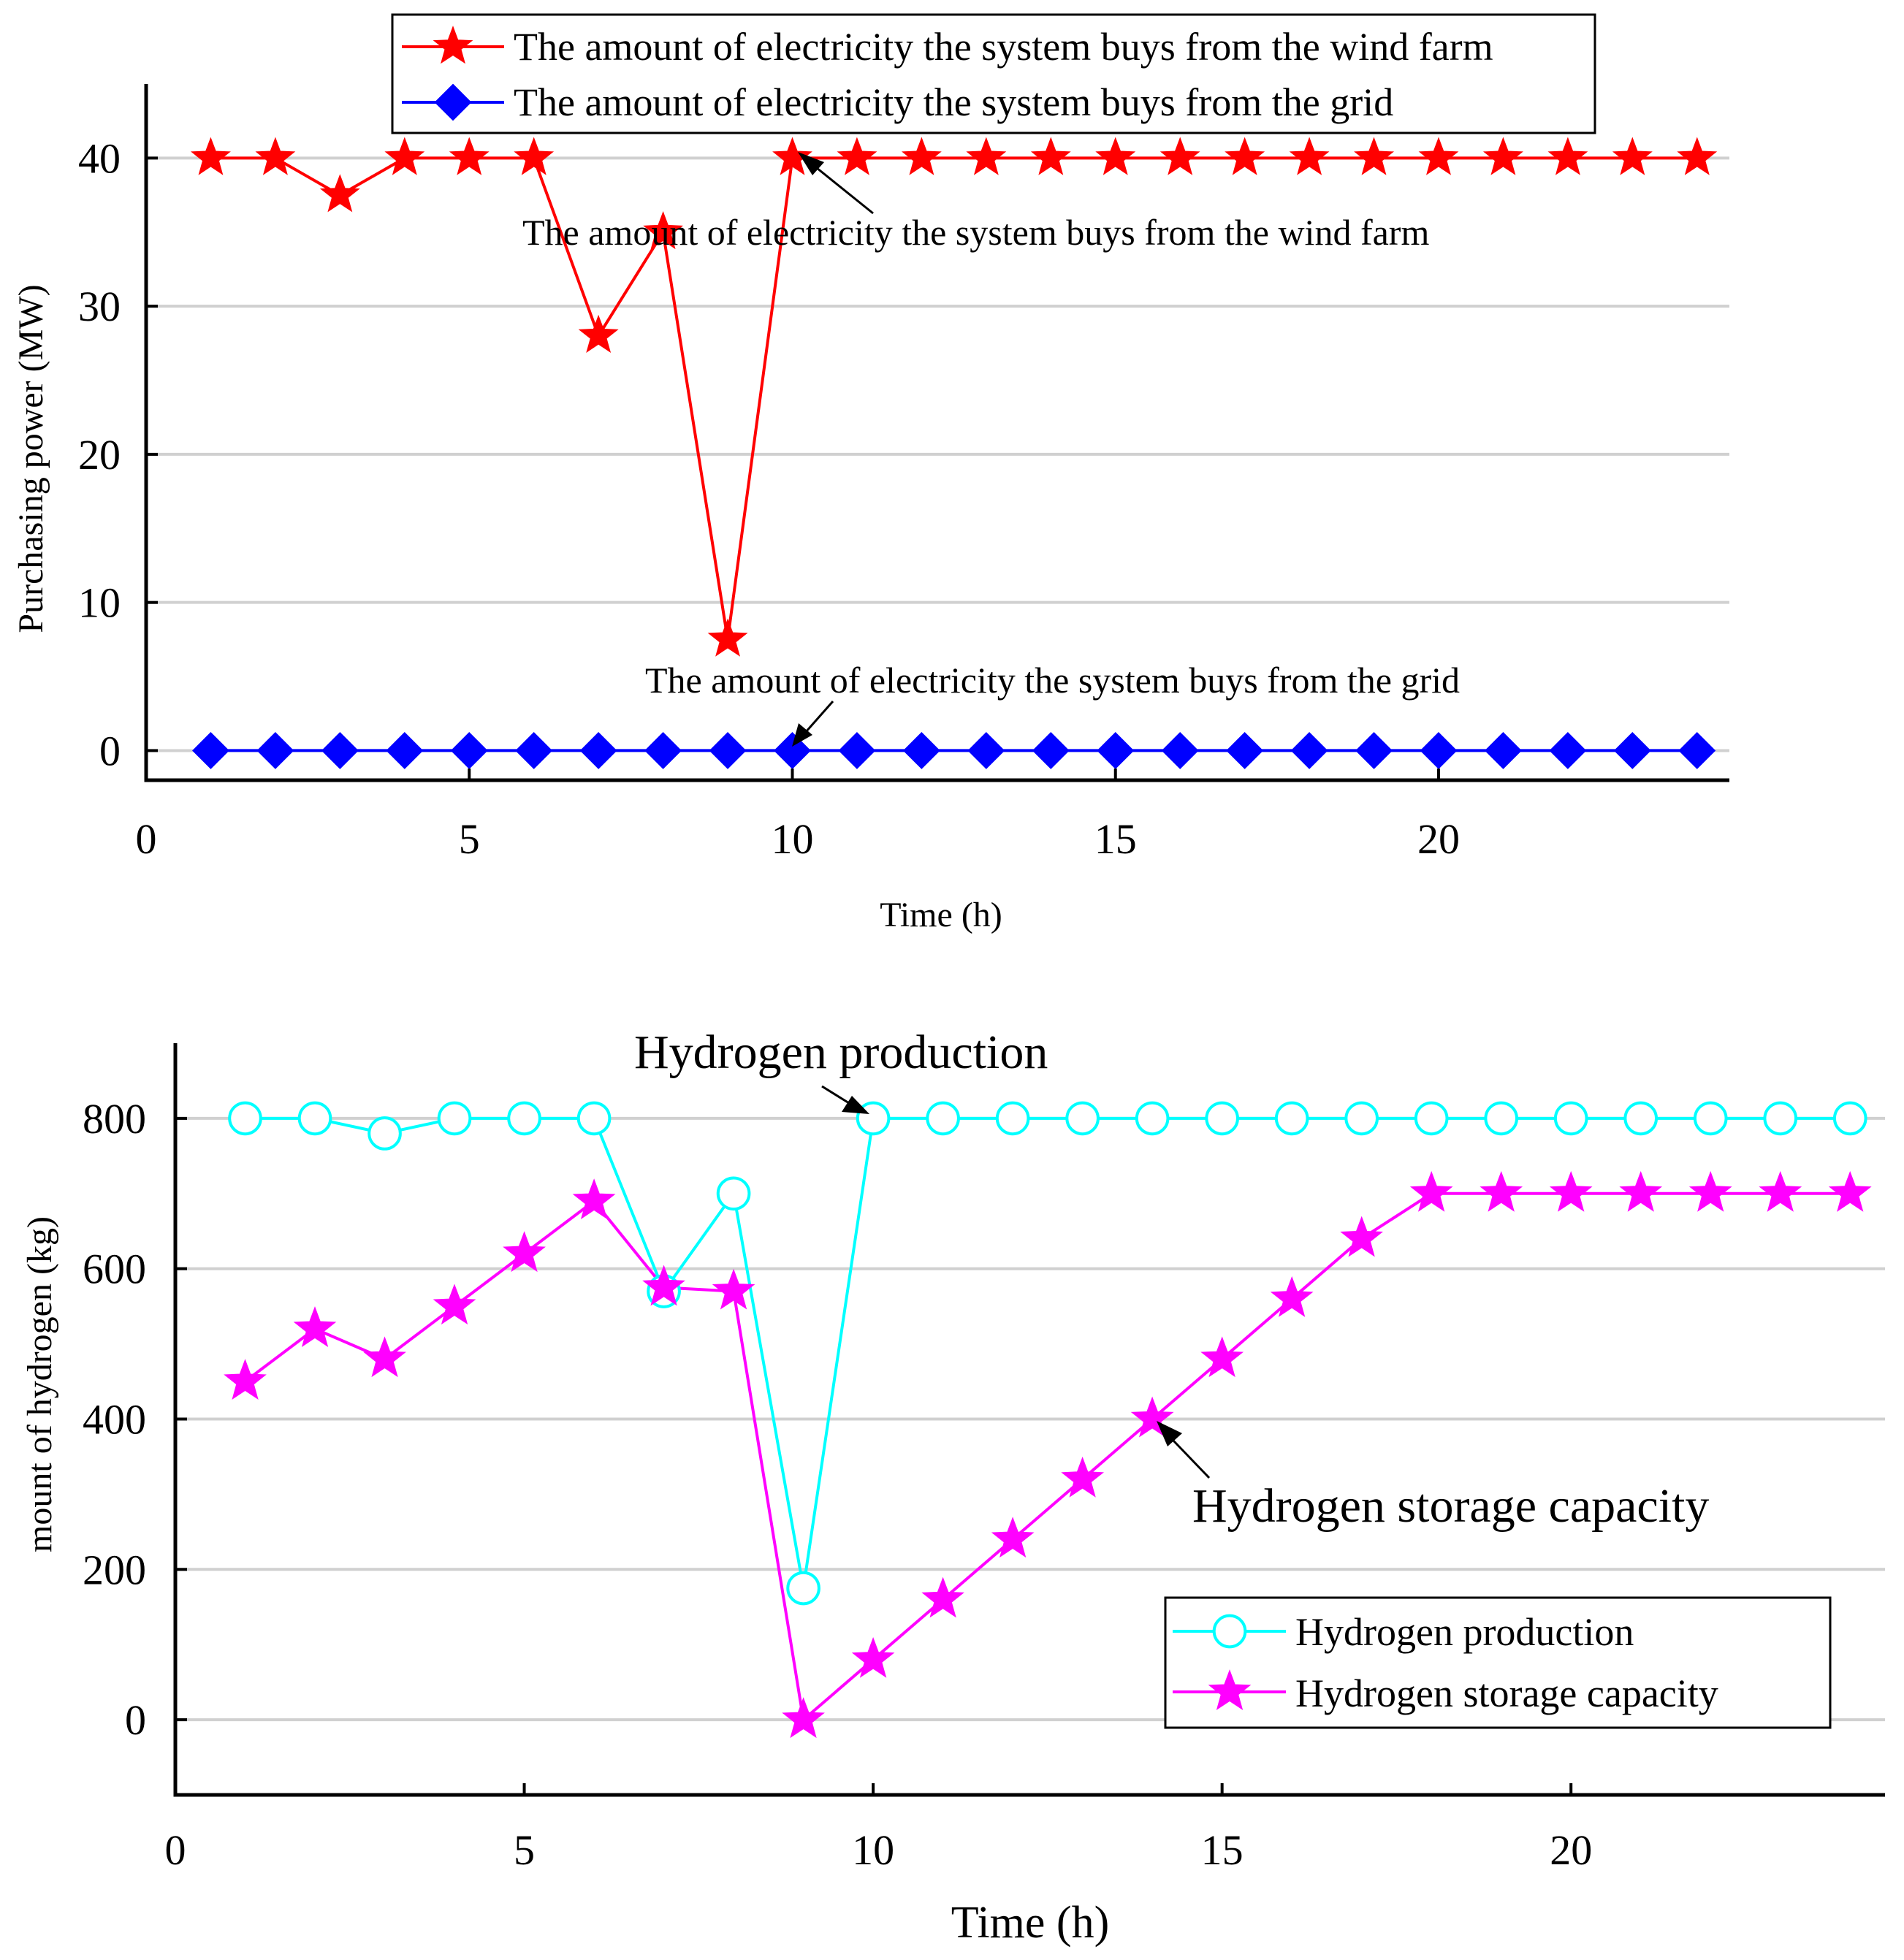  What do you see at coordinates (99, 454) in the screenshot?
I see `y-tick-label: 20` at bounding box center [99, 454].